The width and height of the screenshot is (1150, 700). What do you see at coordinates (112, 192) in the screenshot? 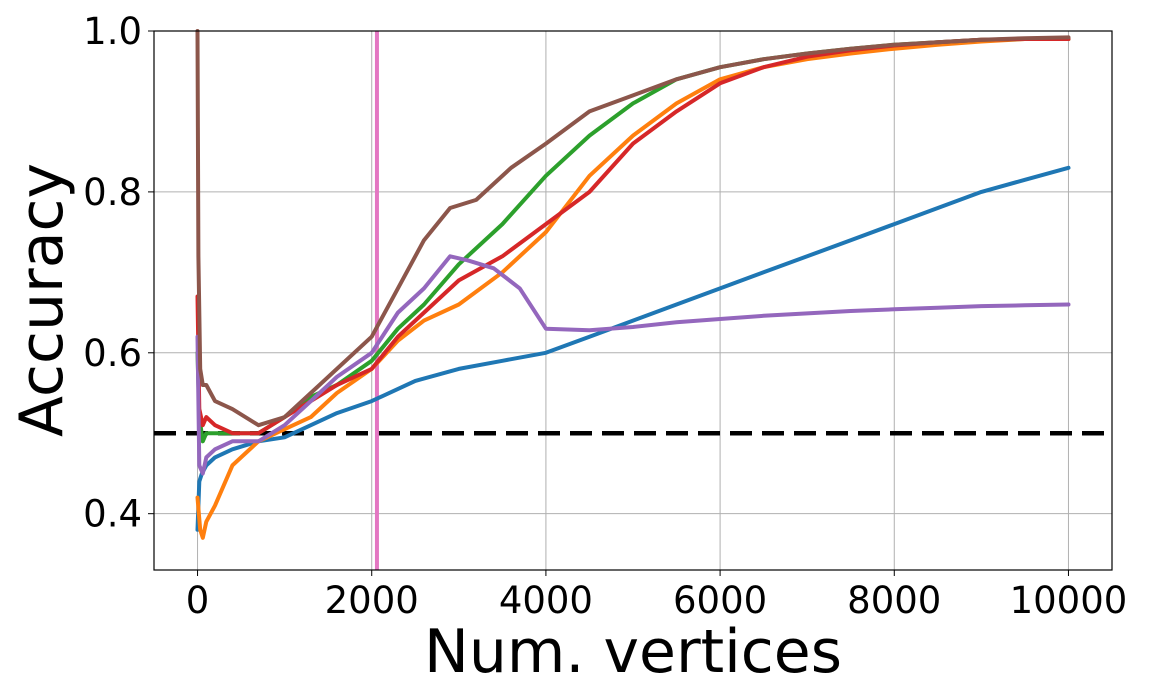
I see `y-tick-label: 0.8` at bounding box center [112, 192].